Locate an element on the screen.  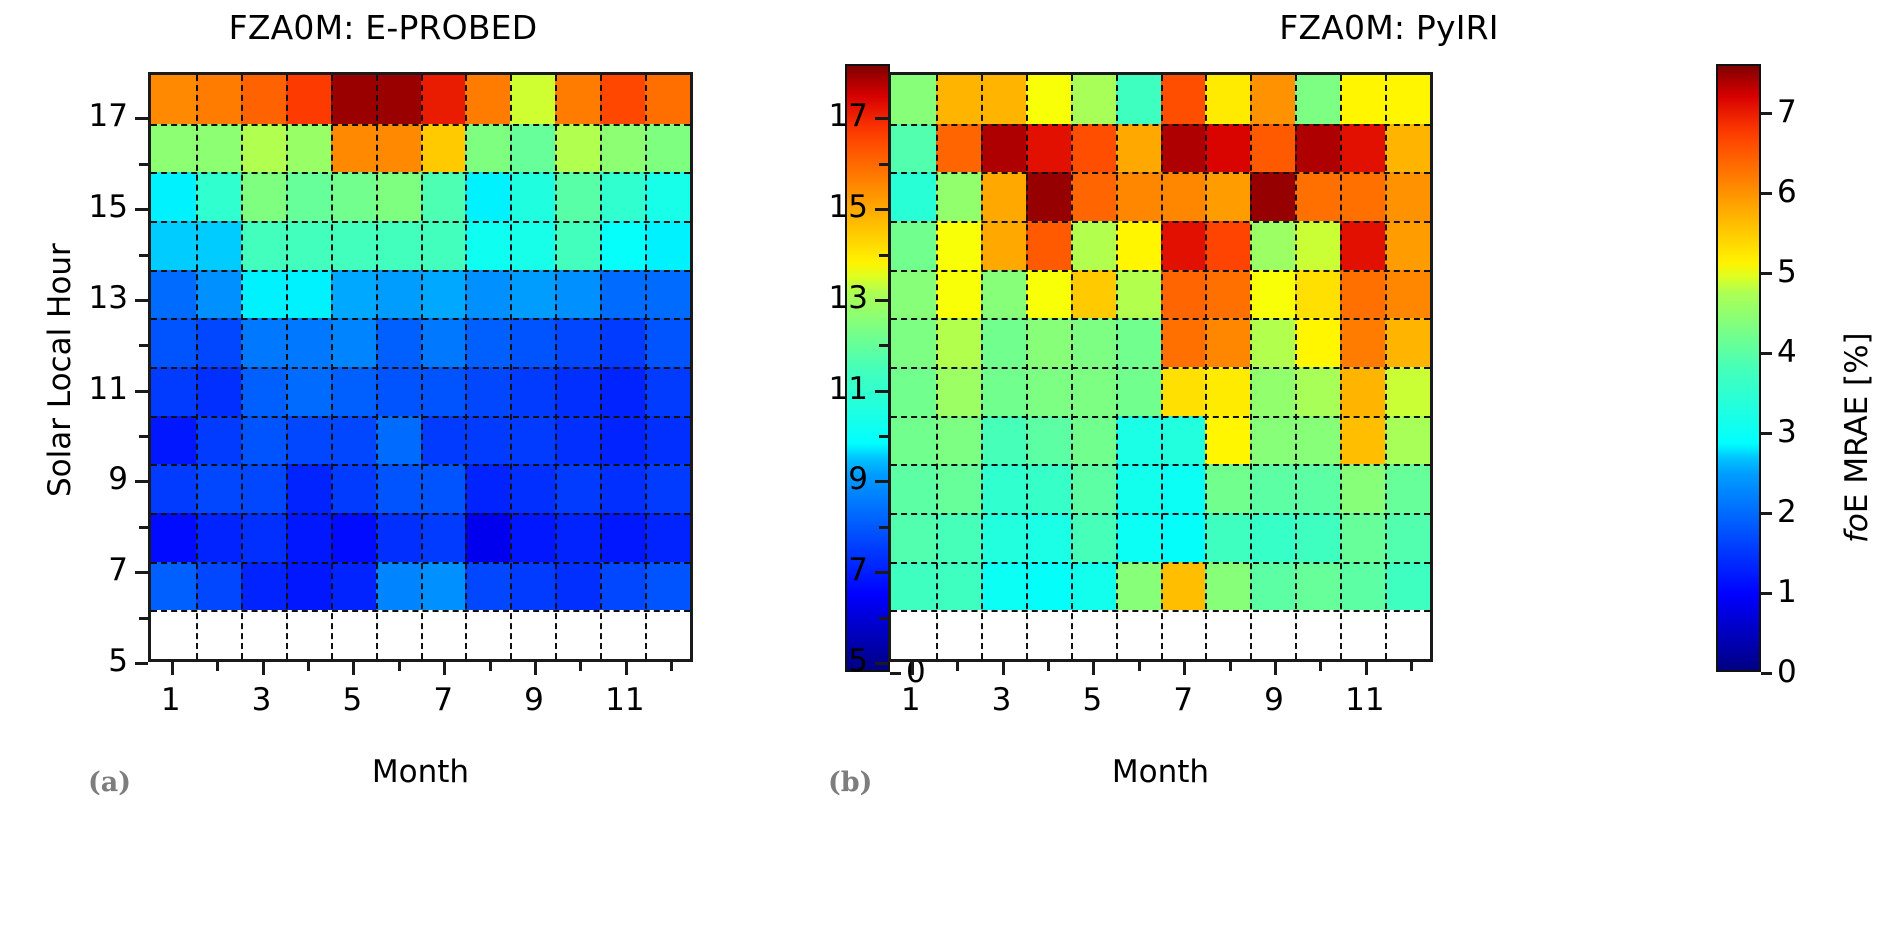
x-tick-label: 3 is located at coordinates (261, 700).